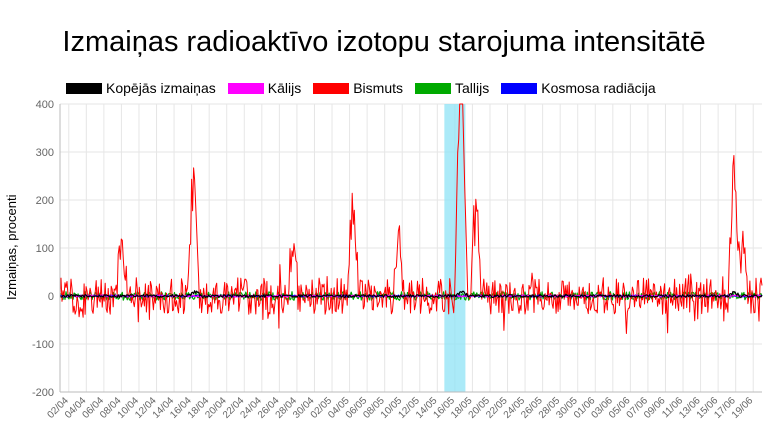  Describe the element at coordinates (45, 105) in the screenshot. I see `y-tick-label: 400` at that location.